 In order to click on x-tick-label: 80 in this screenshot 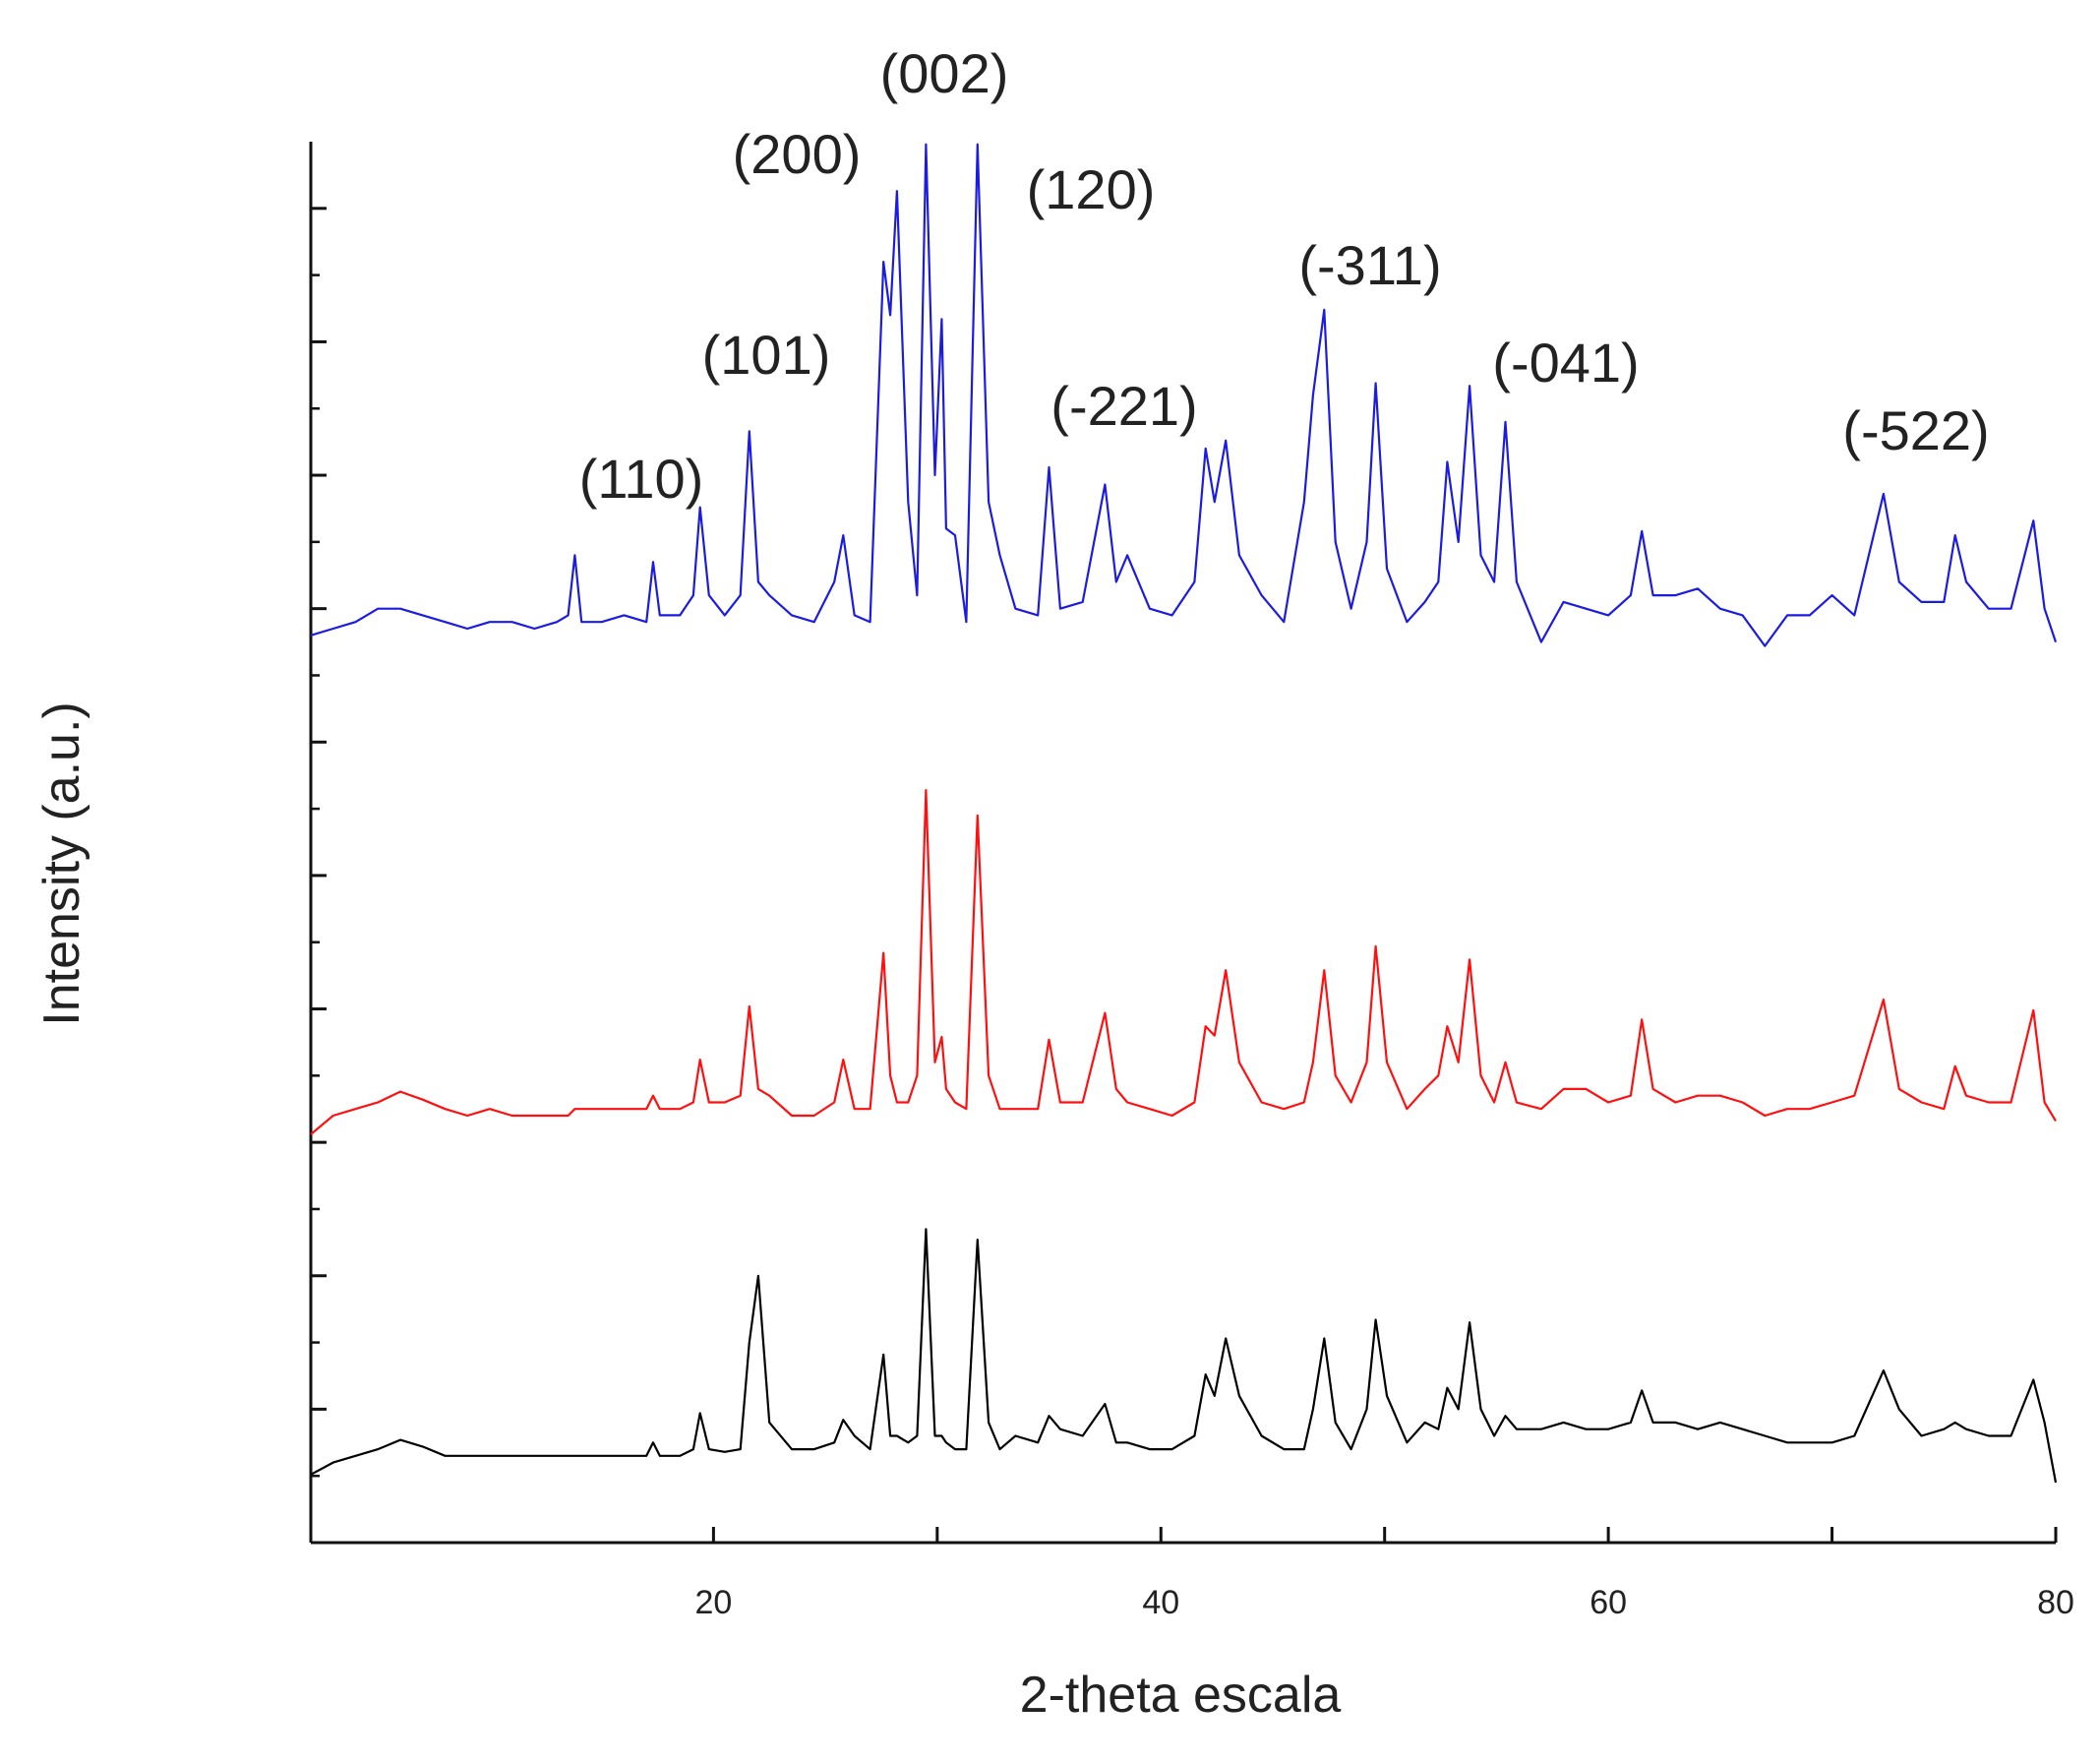, I will do `click(2055, 1602)`.